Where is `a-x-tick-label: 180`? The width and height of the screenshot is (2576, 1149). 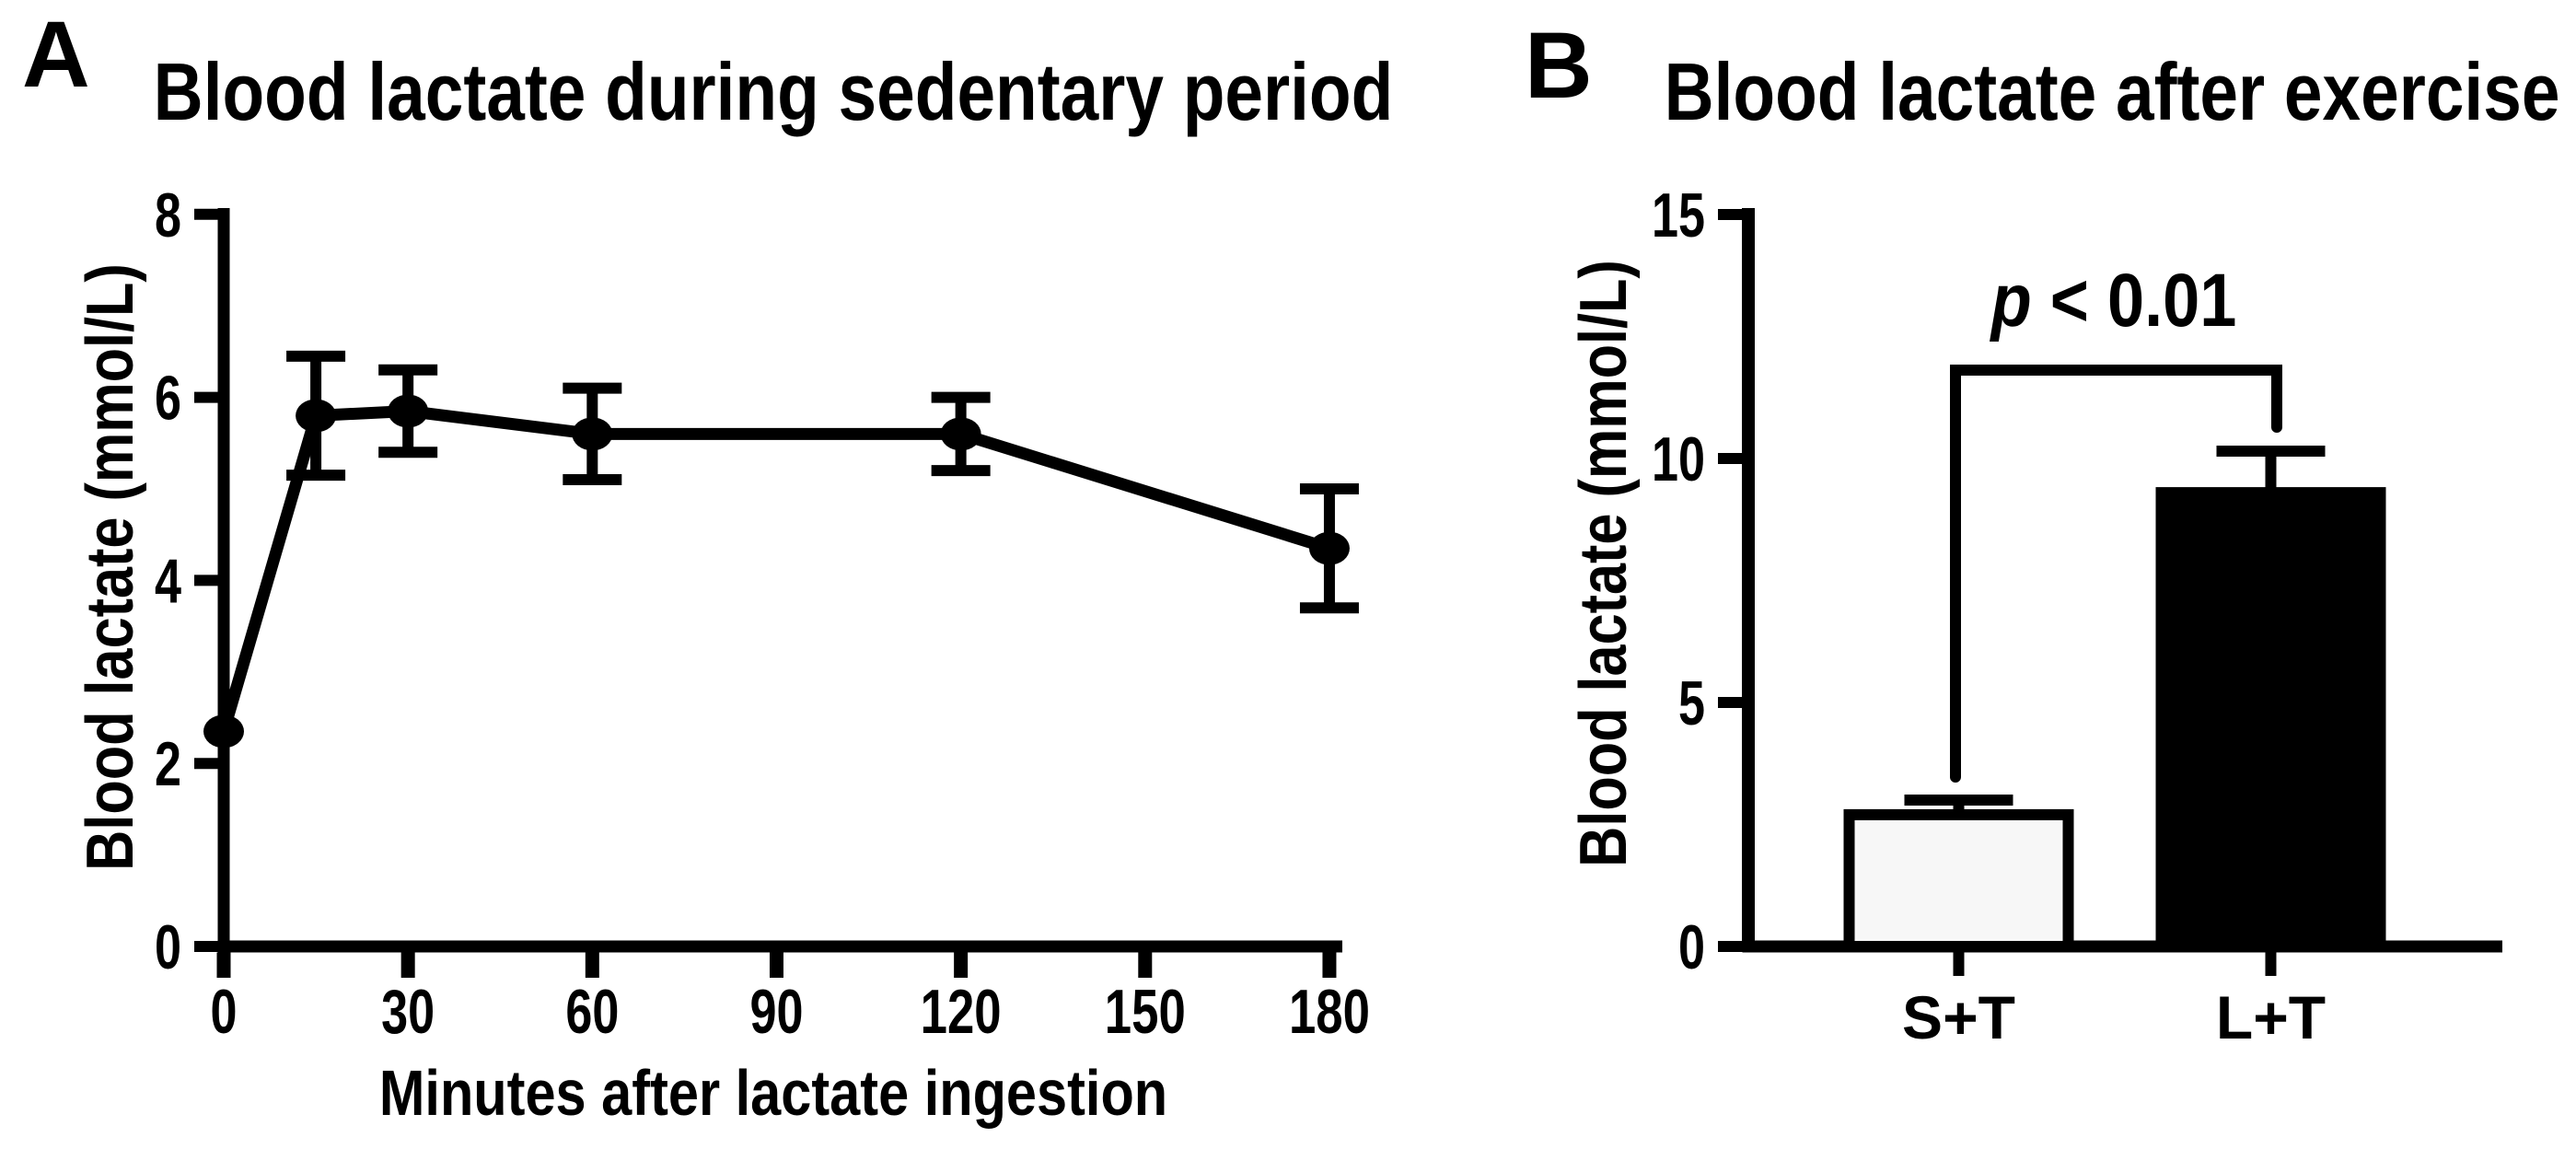
a-x-tick-label: 180 is located at coordinates (1329, 1012).